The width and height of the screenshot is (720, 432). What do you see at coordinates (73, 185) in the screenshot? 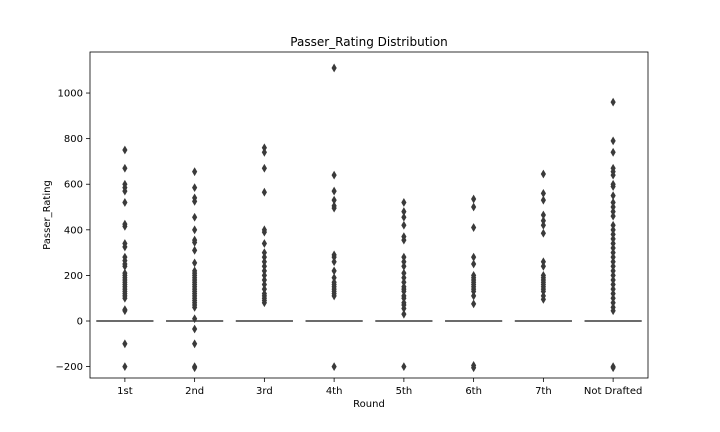
I see `y-tick-label: 600` at bounding box center [73, 185].